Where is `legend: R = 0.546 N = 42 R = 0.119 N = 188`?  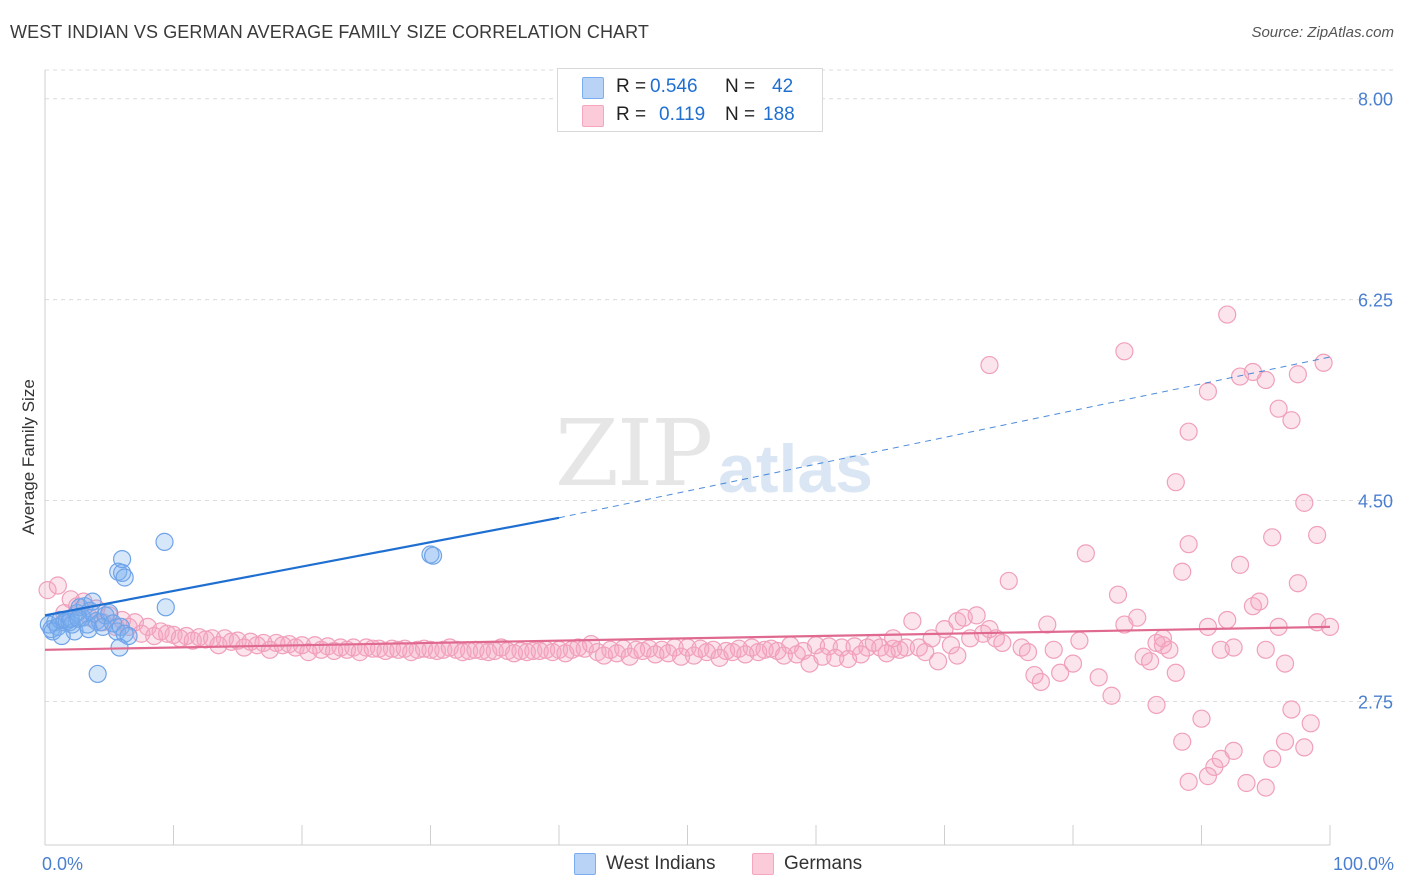
legend: R = 0.546 N = 42 R = 0.119 N = 188 is located at coordinates (690, 100).